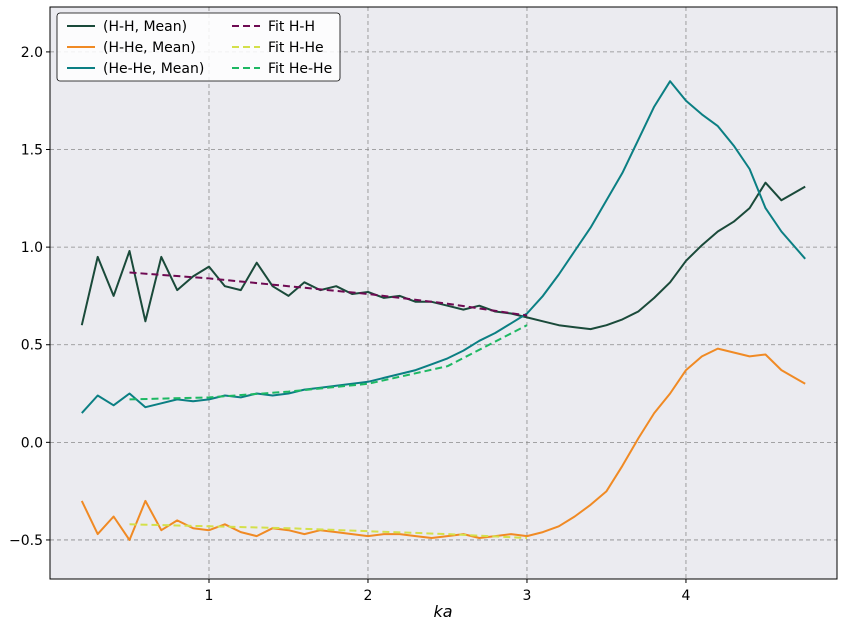  I want to click on y-tick-label: 2.0, so click(32, 53).